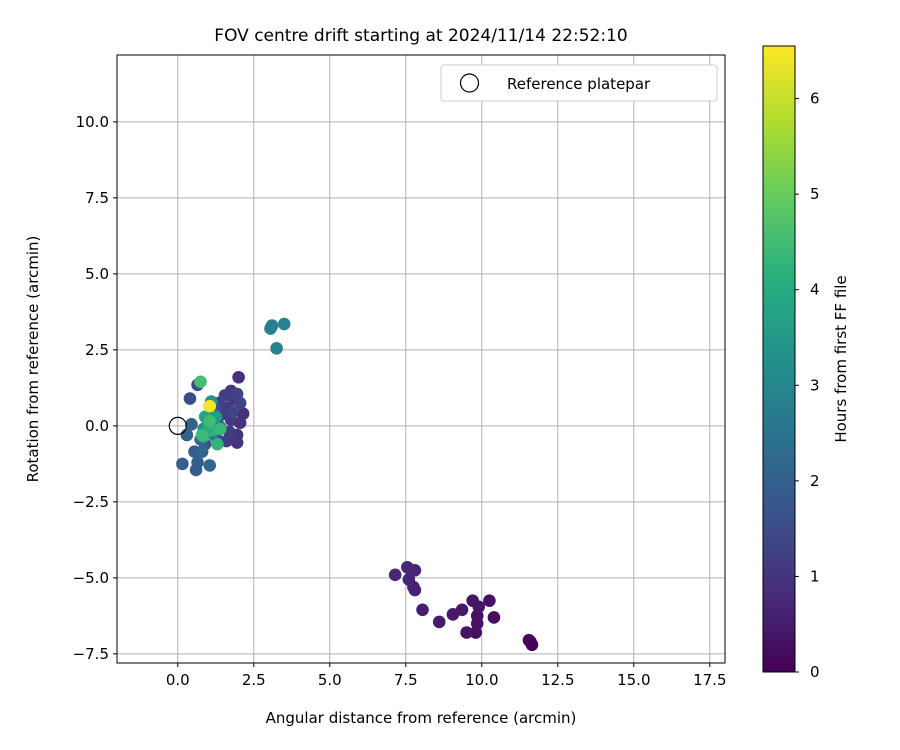 Image resolution: width=900 pixels, height=750 pixels. What do you see at coordinates (178, 680) in the screenshot?
I see `x-tick-label: 0.0` at bounding box center [178, 680].